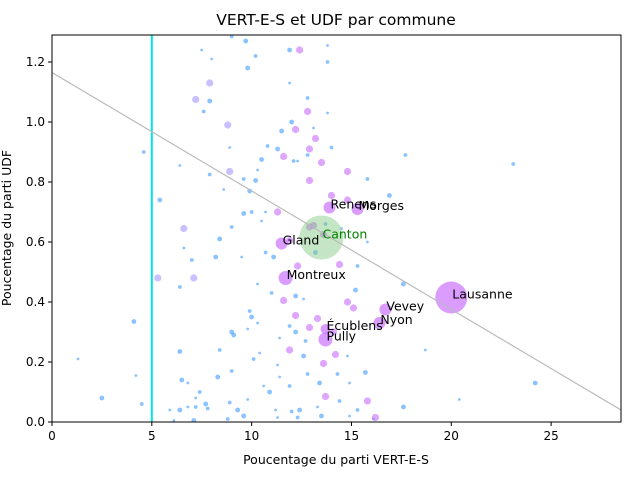  I want to click on point-label-montreux: Montreux, so click(316, 274).